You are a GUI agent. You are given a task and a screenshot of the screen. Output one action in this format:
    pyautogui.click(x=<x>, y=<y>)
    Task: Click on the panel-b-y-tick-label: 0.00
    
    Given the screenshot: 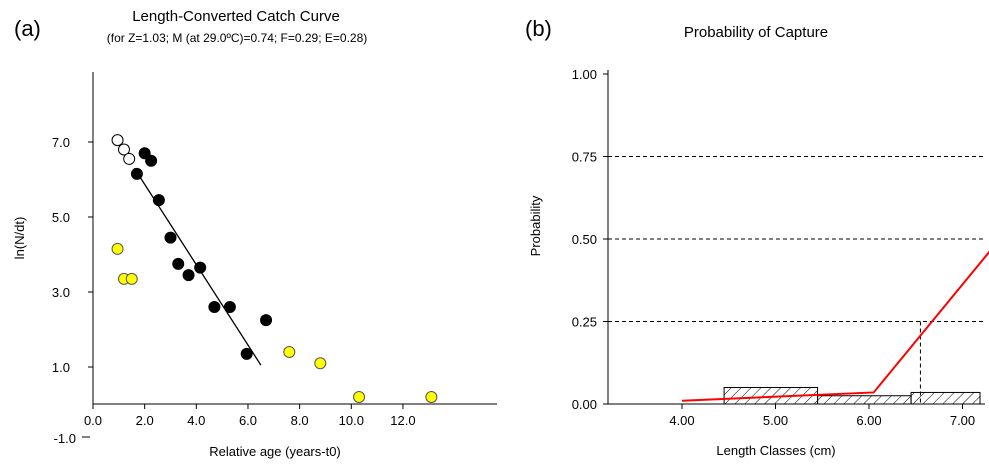 What is the action you would take?
    pyautogui.click(x=584, y=404)
    